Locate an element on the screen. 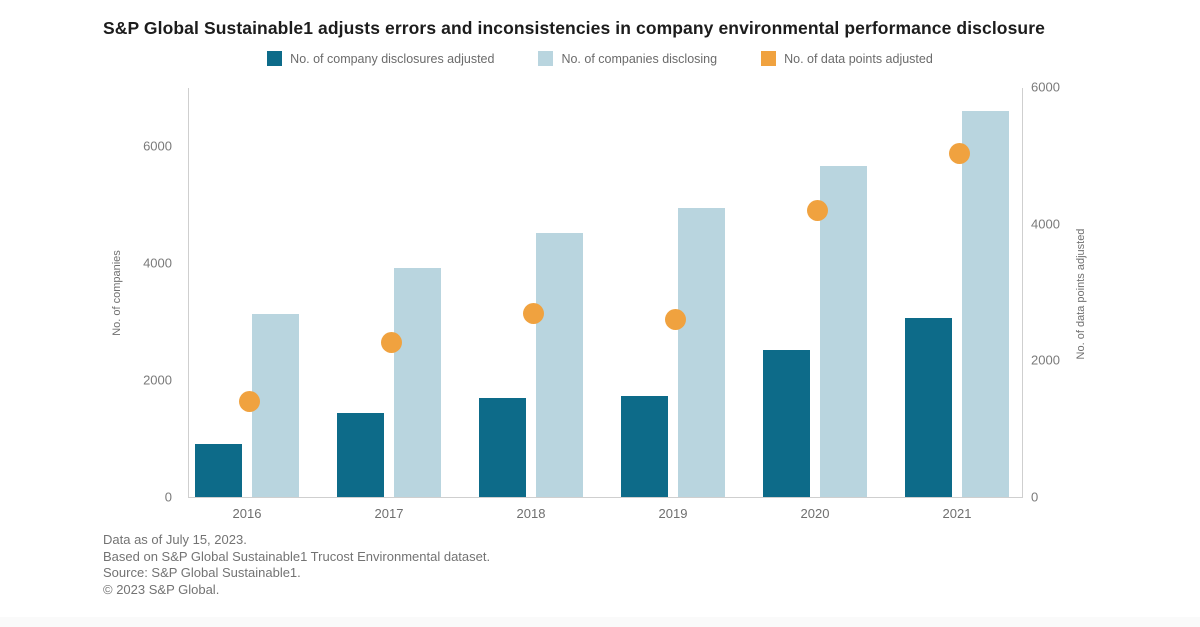 The width and height of the screenshot is (1200, 627). bar-group-2021 is located at coordinates (957, 292).